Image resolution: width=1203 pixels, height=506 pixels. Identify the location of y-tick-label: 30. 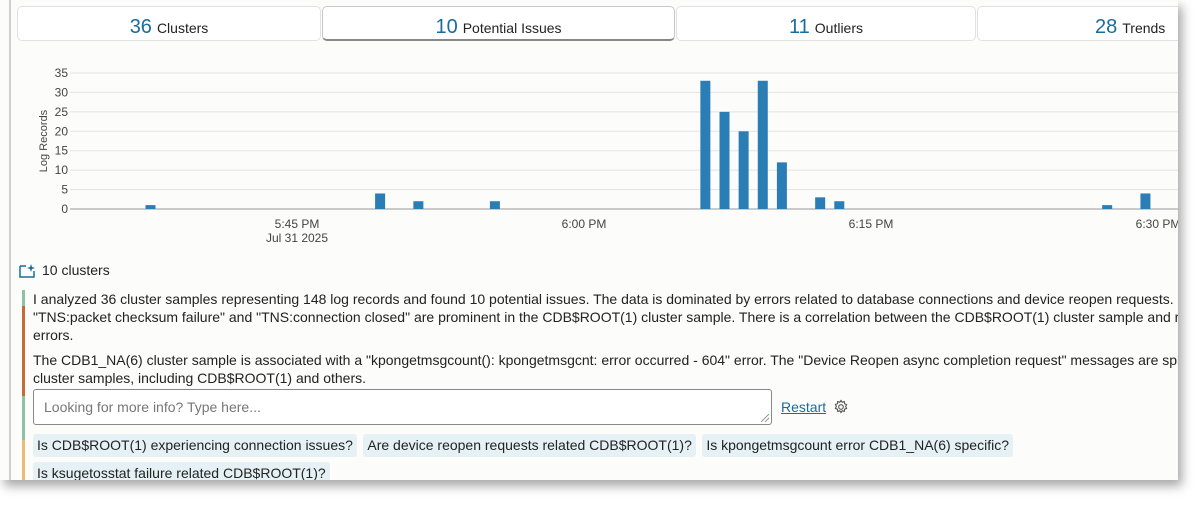
(62, 92).